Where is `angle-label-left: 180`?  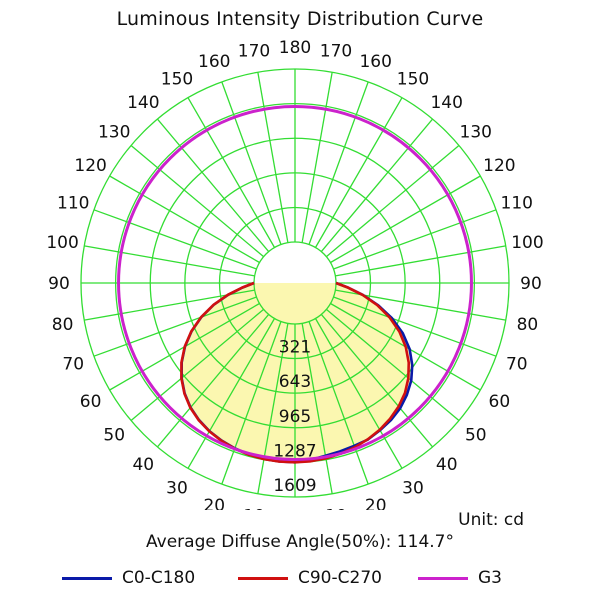
angle-label-left: 180 is located at coordinates (295, 48).